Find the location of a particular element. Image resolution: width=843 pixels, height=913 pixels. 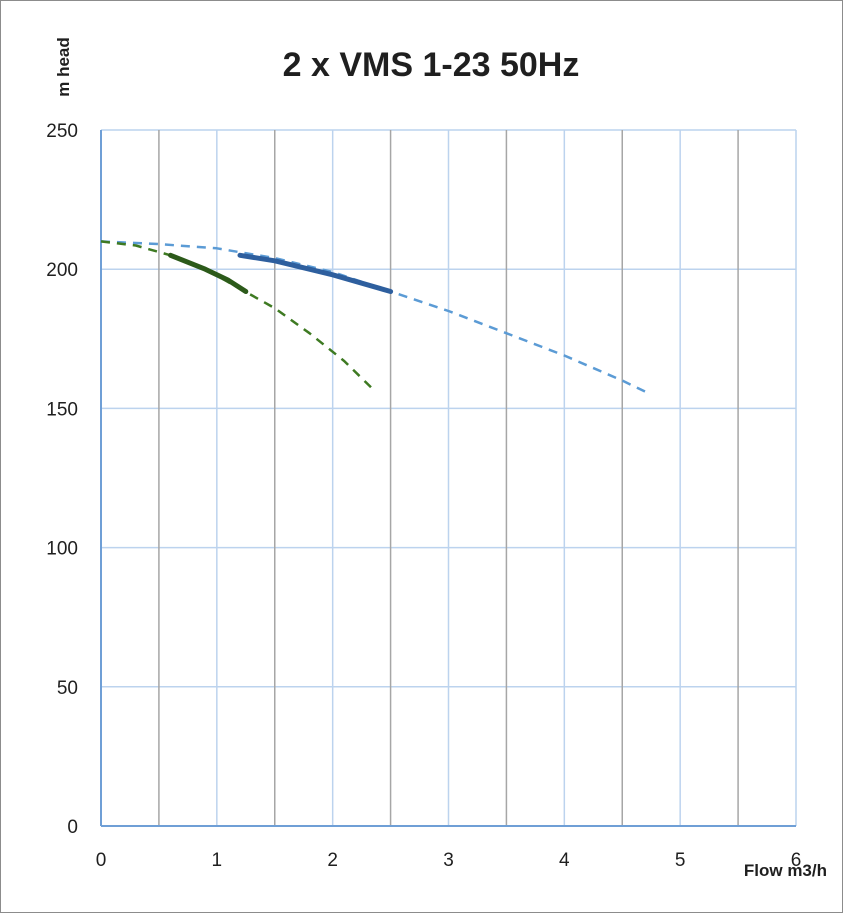

x-tick-label: 2 is located at coordinates (332, 860).